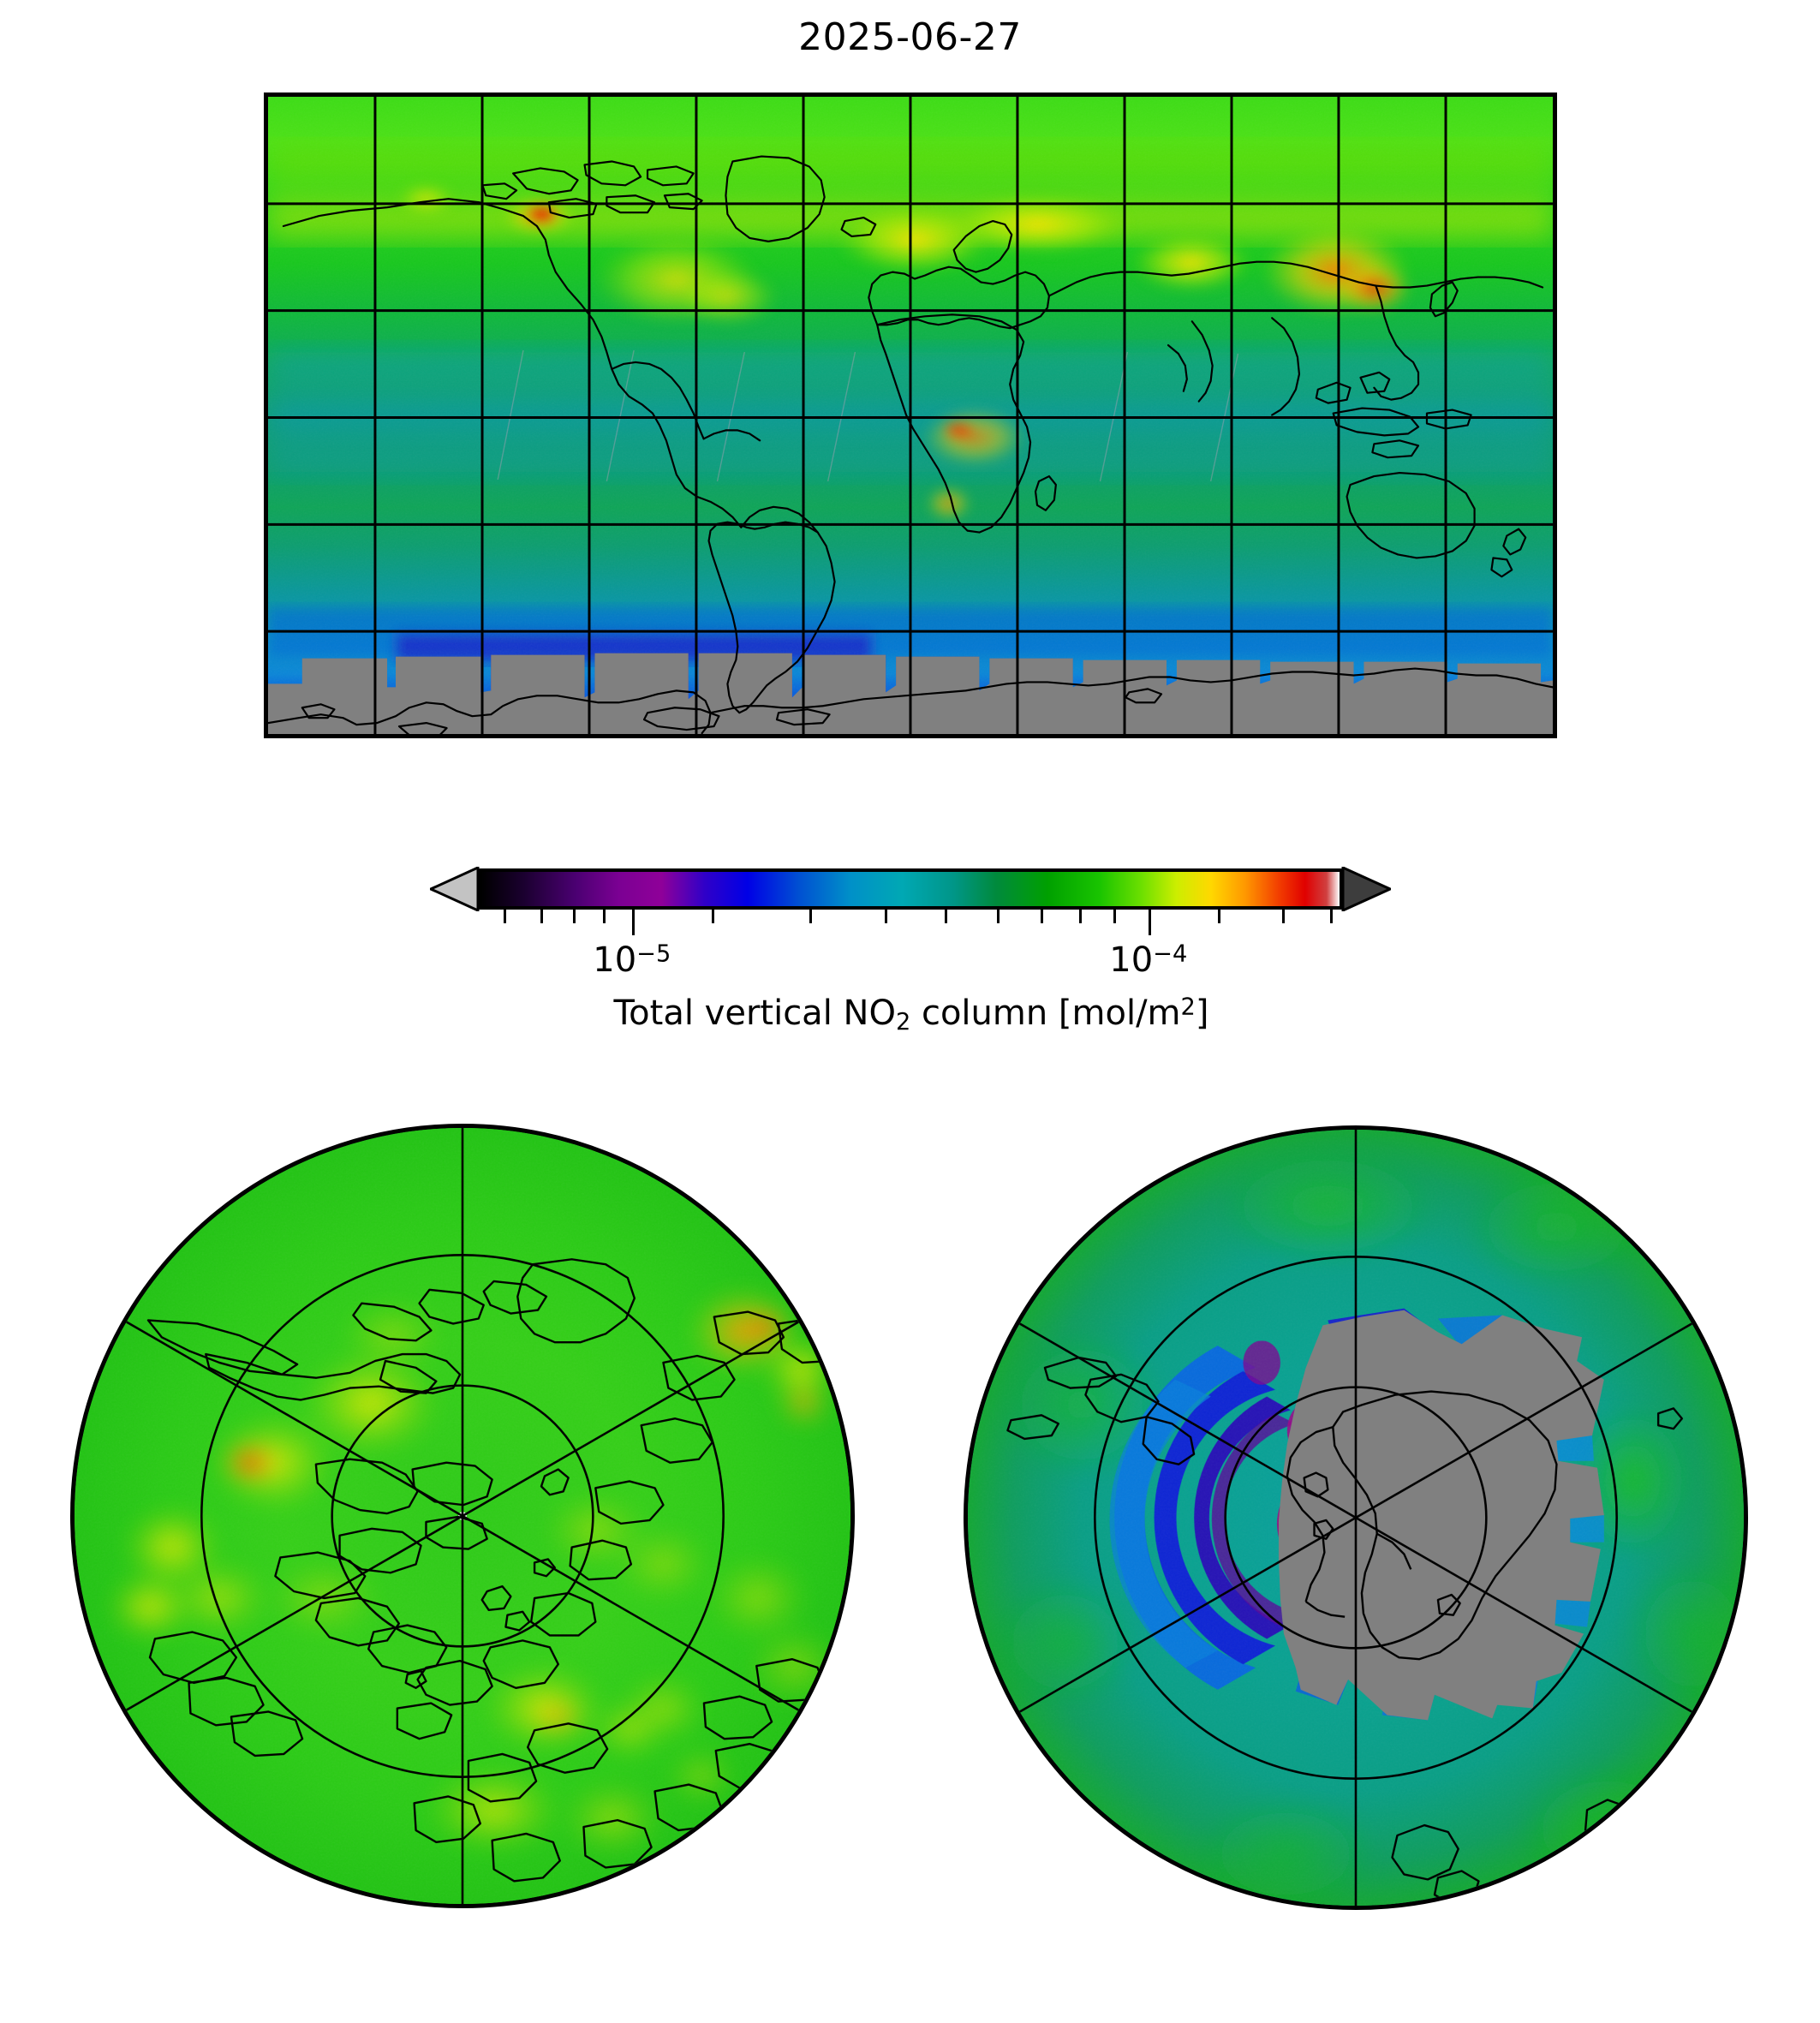  I want to click on colorbar-under-arrow, so click(455, 889).